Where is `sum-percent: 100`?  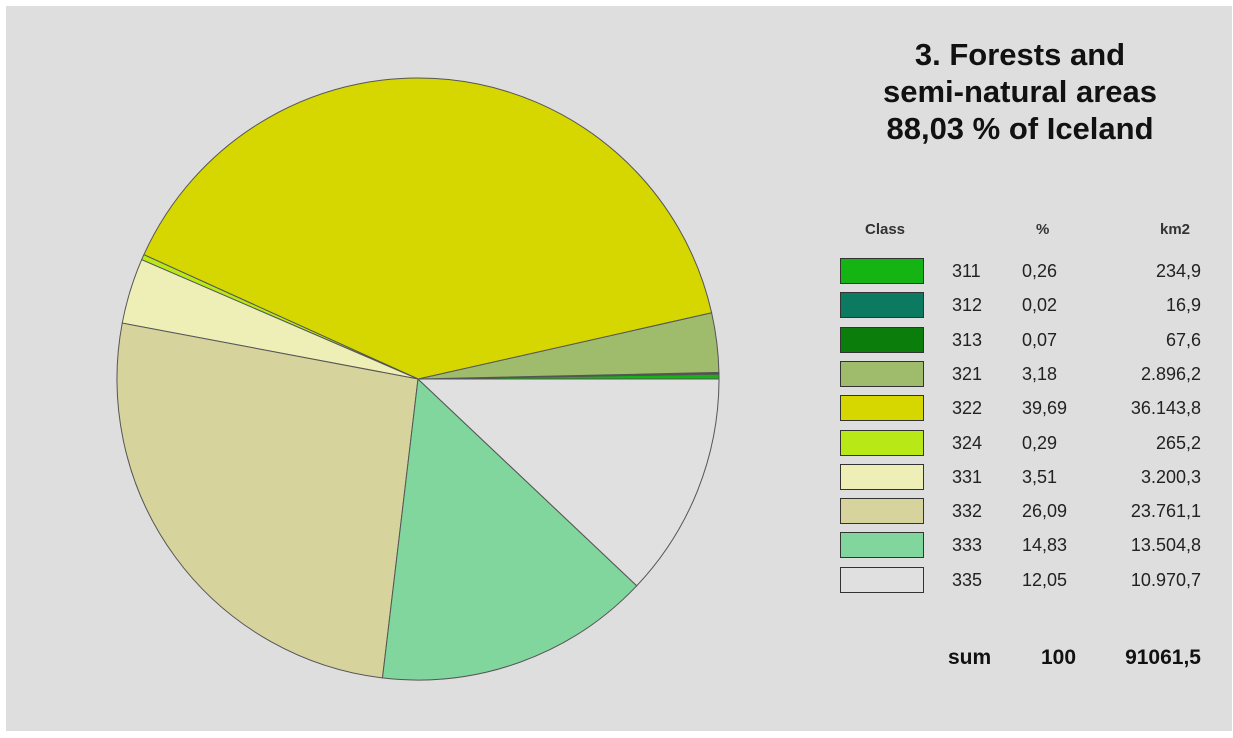 sum-percent: 100 is located at coordinates (1059, 657).